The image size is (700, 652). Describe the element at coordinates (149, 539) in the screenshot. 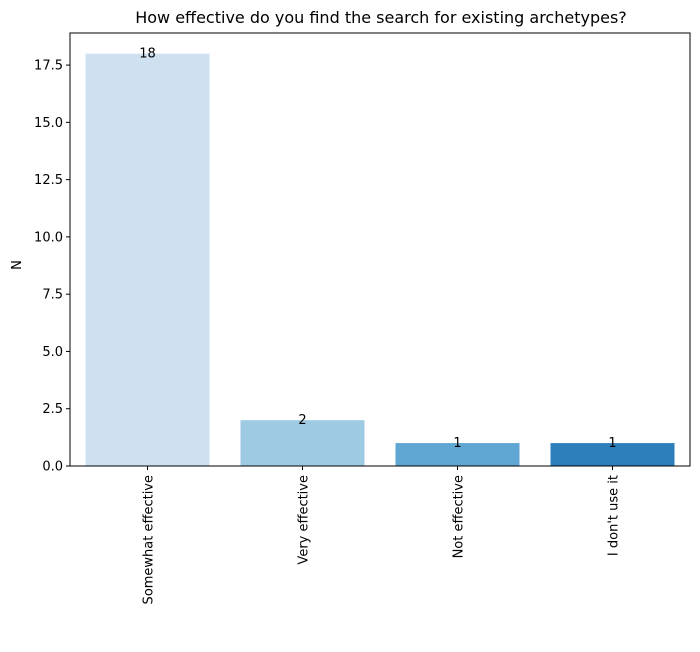

I see `x-tick-label-1: Somewhat effective` at that location.